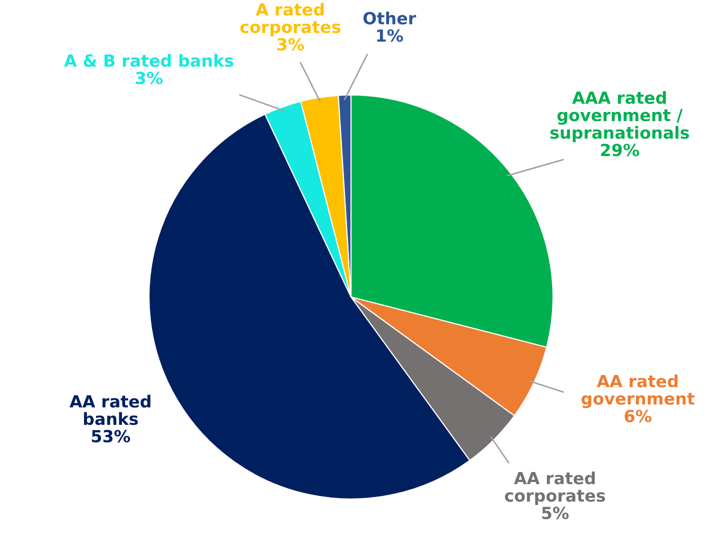  What do you see at coordinates (111, 436) in the screenshot?
I see `data-label: 53%` at bounding box center [111, 436].